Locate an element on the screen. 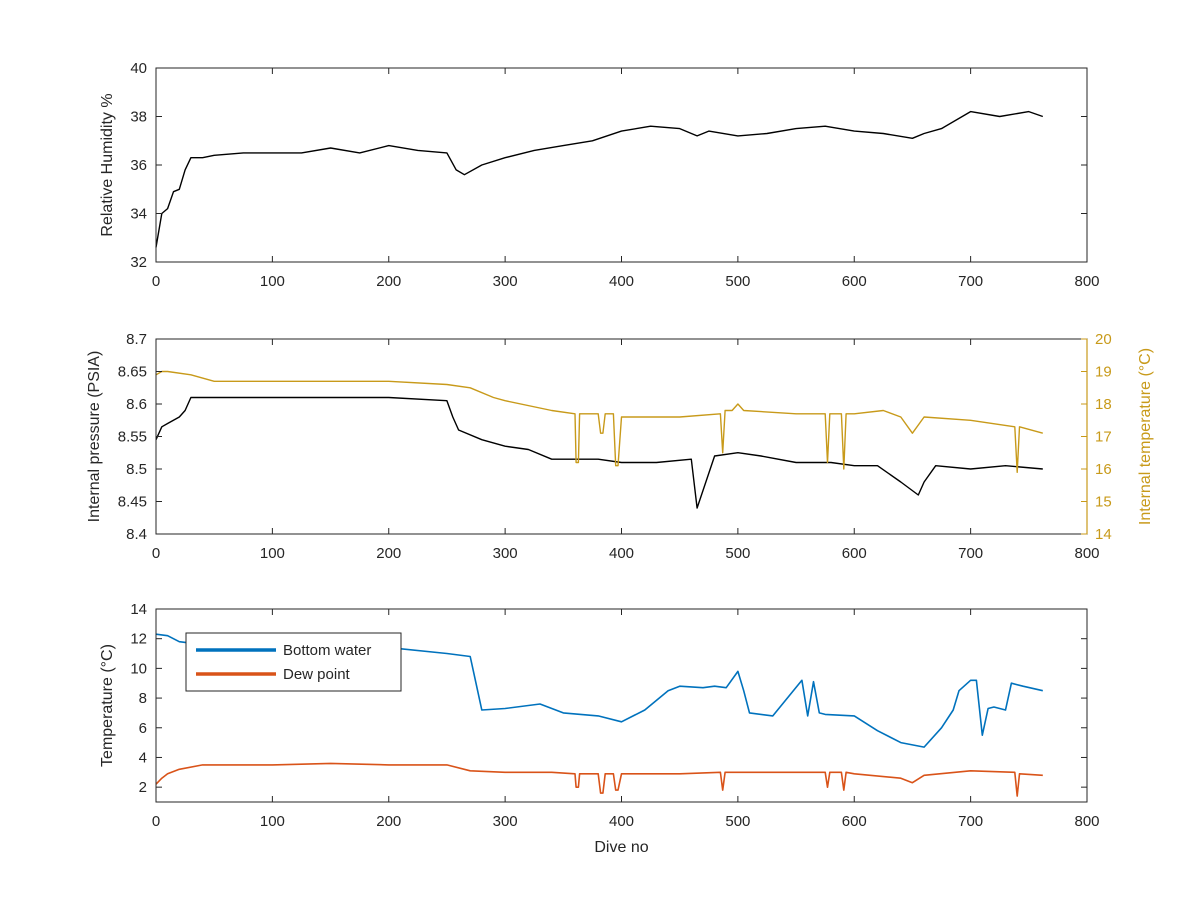 This screenshot has width=1200, height=900. y-right-axis-label: Internal temperature (°C) is located at coordinates (1145, 436).